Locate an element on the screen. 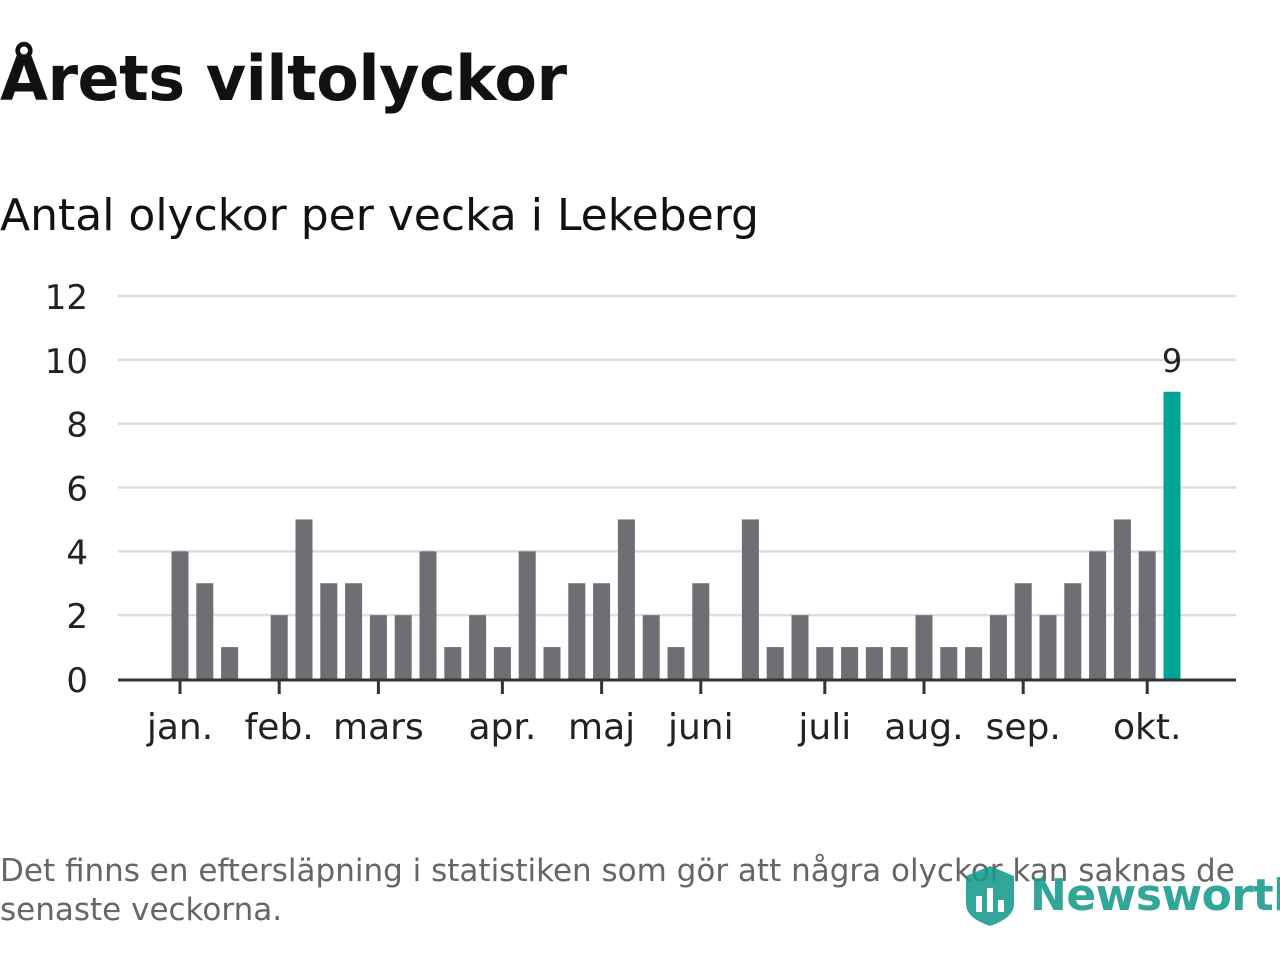  data-labels: 9 is located at coordinates (1172, 361).